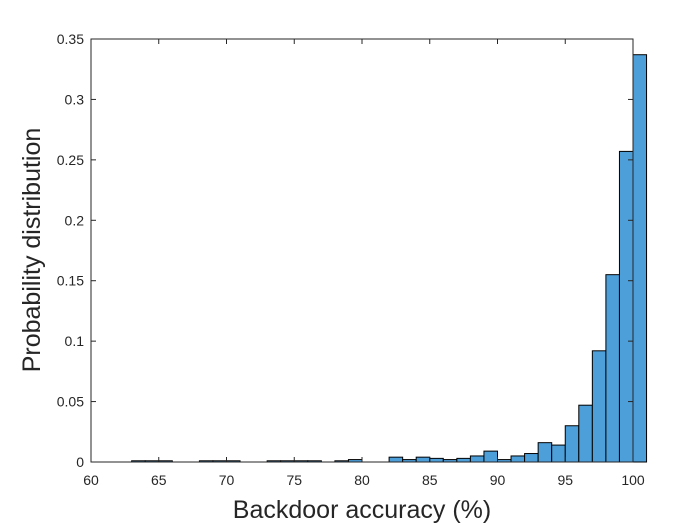 This screenshot has width=700, height=525. What do you see at coordinates (70, 160) in the screenshot?
I see `y-tick-label: 0.25` at bounding box center [70, 160].